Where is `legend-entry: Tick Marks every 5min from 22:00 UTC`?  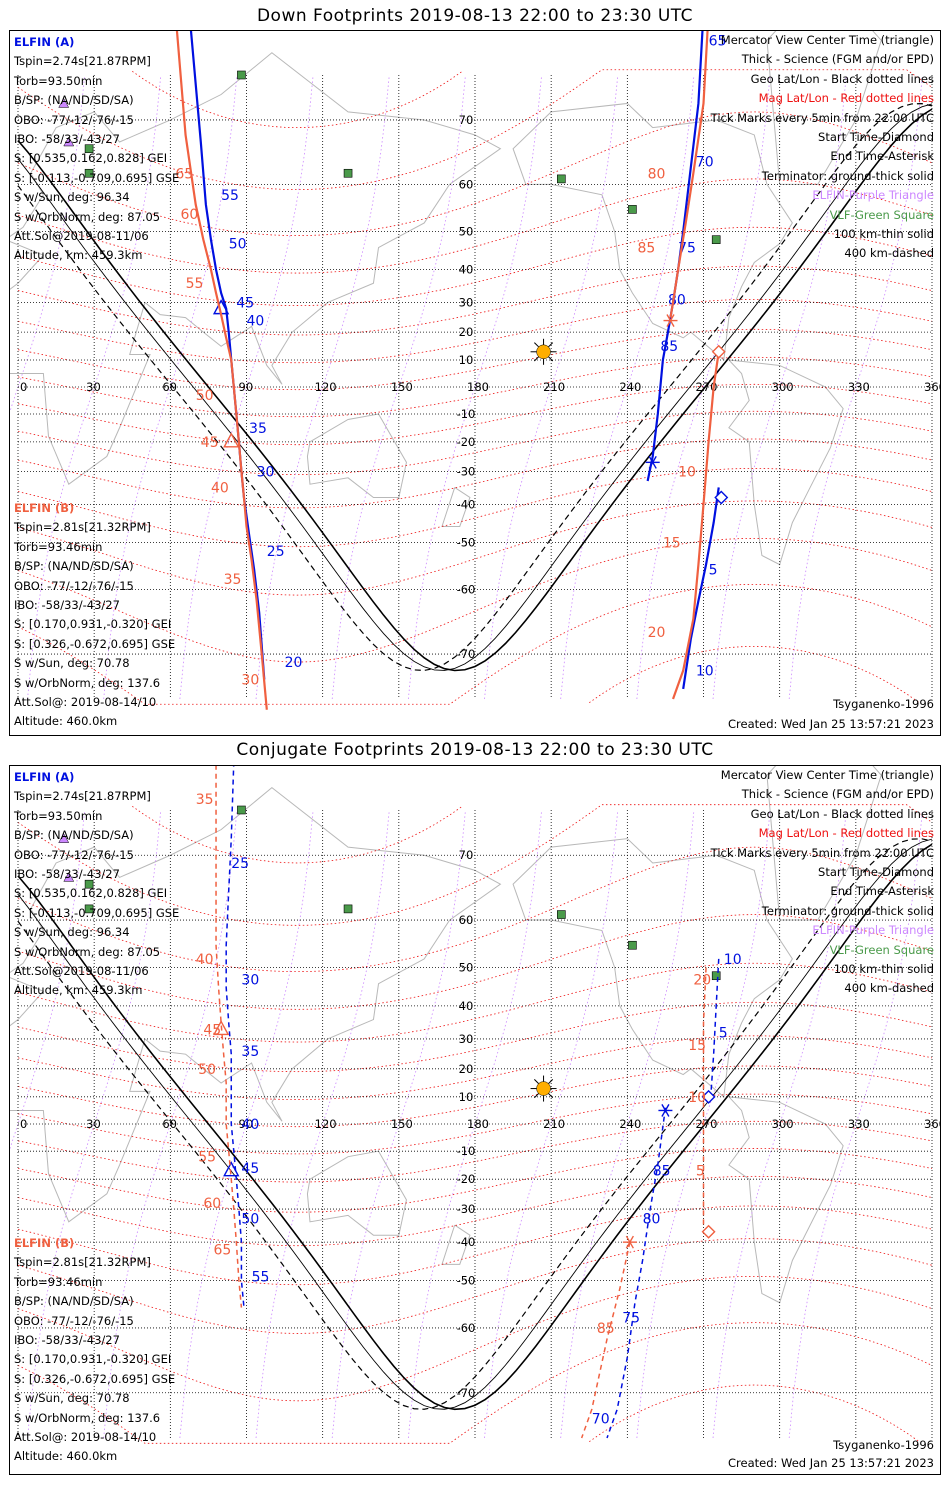
legend-entry: Tick Marks every 5min from 22:00 UTC is located at coordinates (822, 852).